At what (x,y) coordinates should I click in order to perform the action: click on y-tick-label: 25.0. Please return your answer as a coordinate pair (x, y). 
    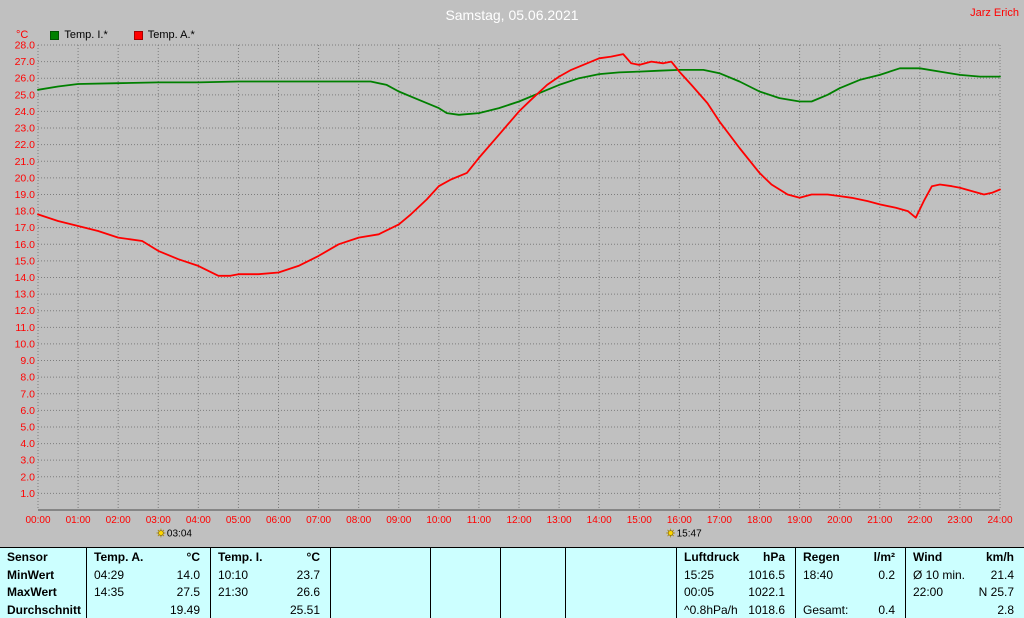
    Looking at the image, I should click on (25, 95).